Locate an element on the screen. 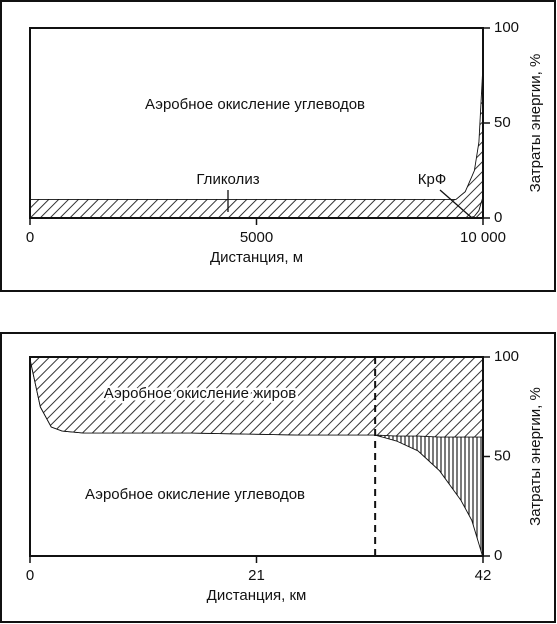  series-label: Гликолиз is located at coordinates (227, 179).